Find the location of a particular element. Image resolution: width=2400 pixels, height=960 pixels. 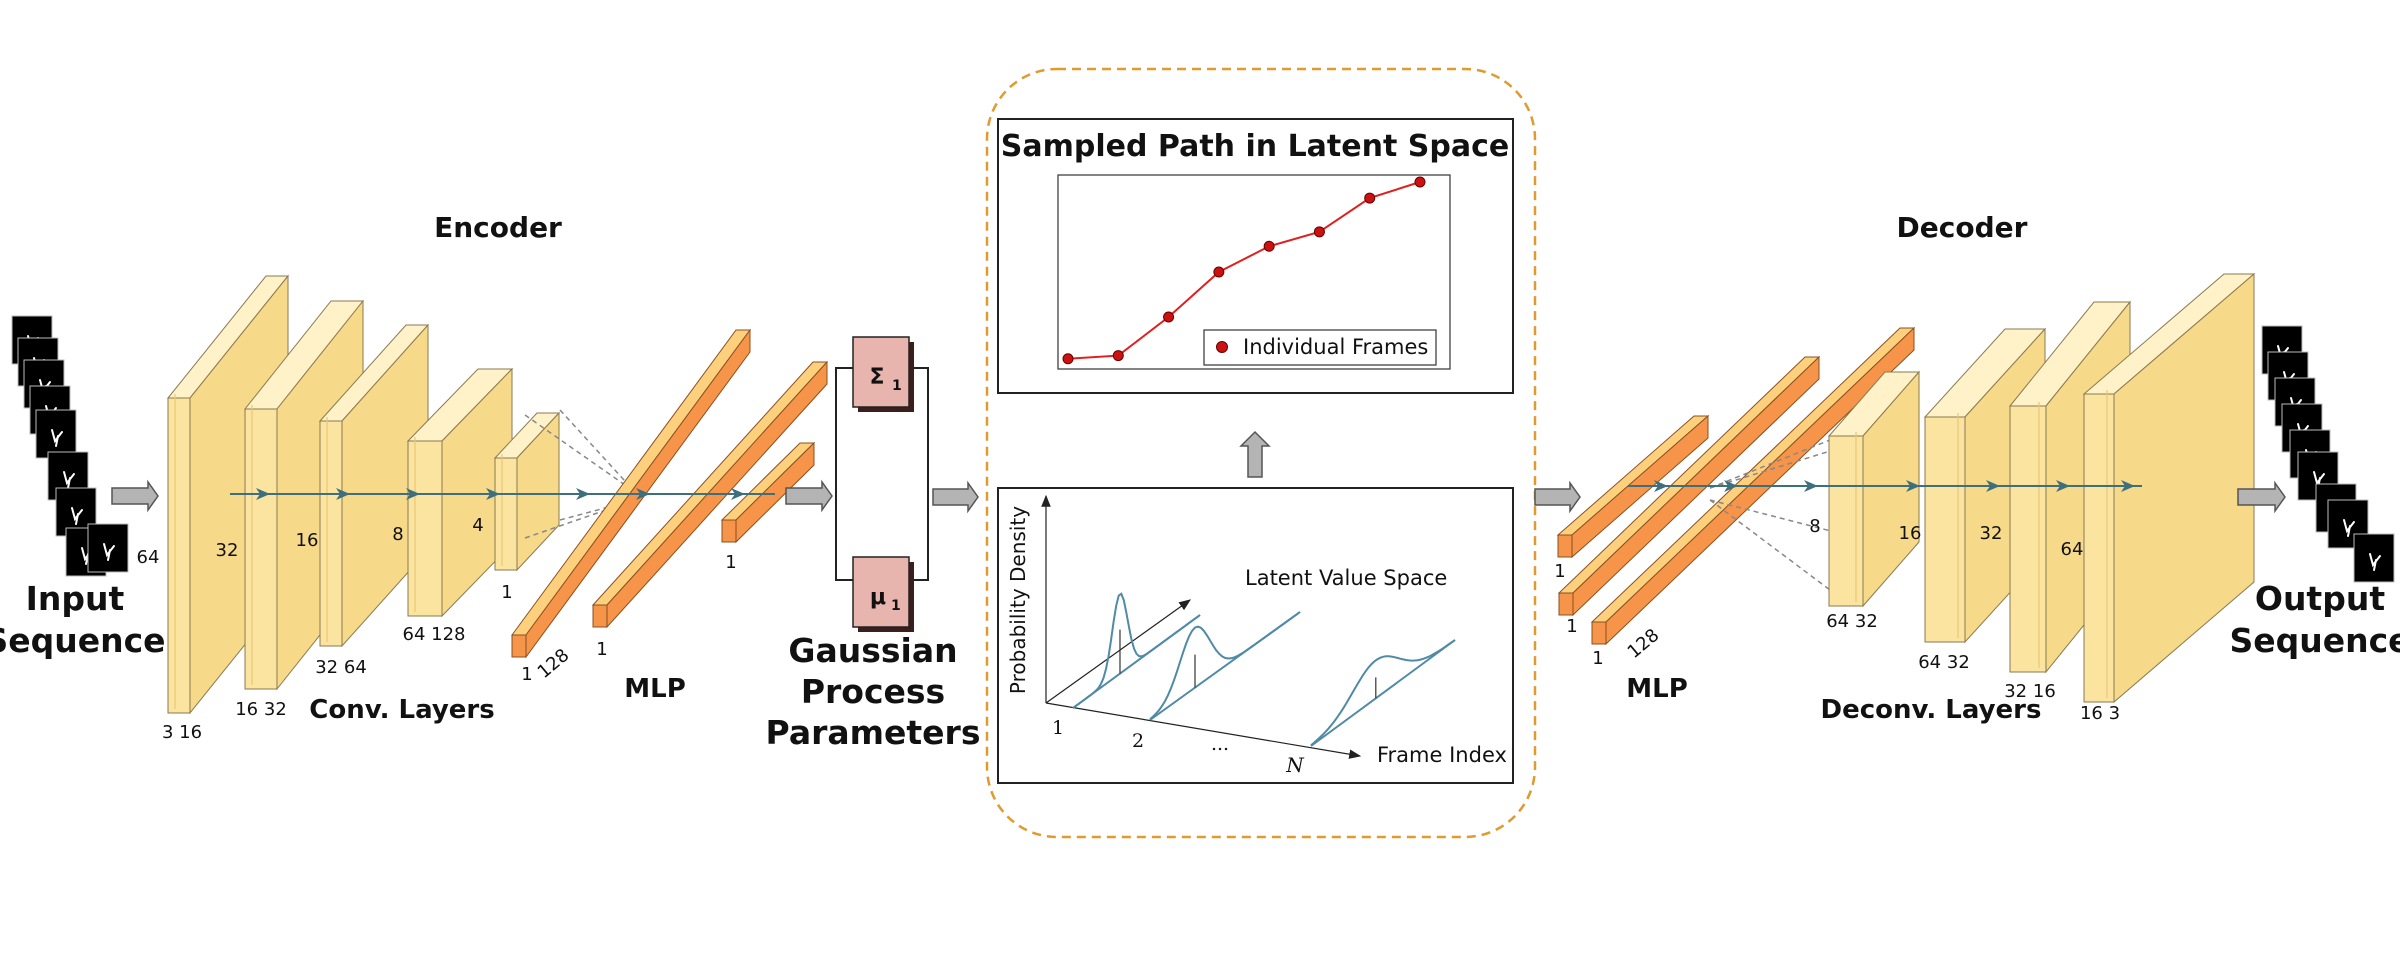

density-curve-3-baseline is located at coordinates (1383, 693).